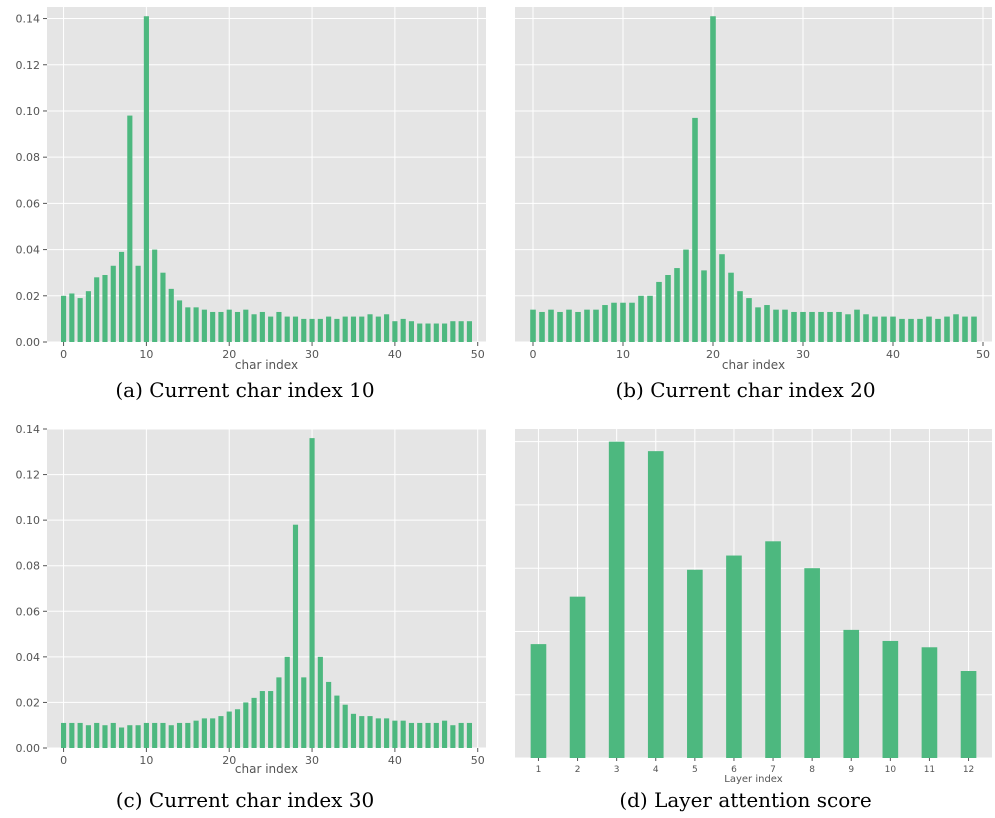 This screenshot has height=818, width=995. I want to click on x-tick-label: 7, so click(773, 770).